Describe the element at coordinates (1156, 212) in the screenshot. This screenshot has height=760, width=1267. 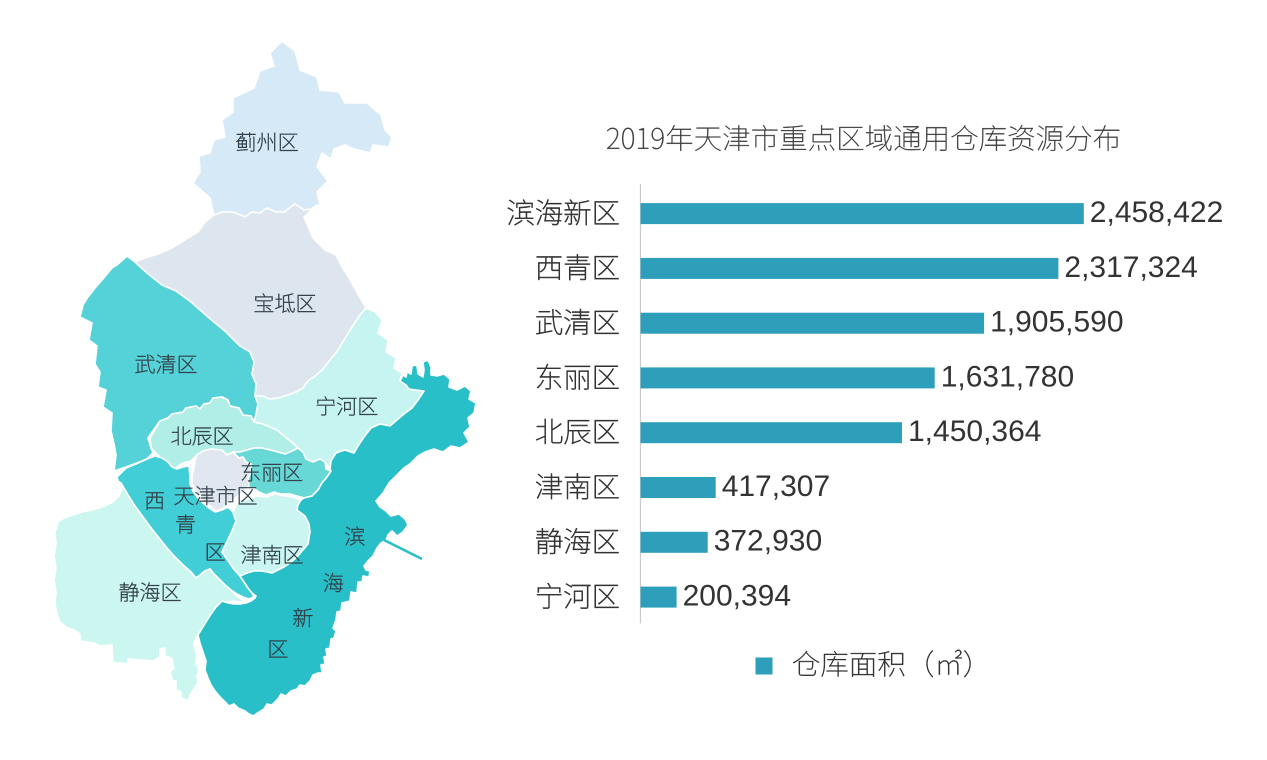
I see `svg-text: 2,458,422` at that location.